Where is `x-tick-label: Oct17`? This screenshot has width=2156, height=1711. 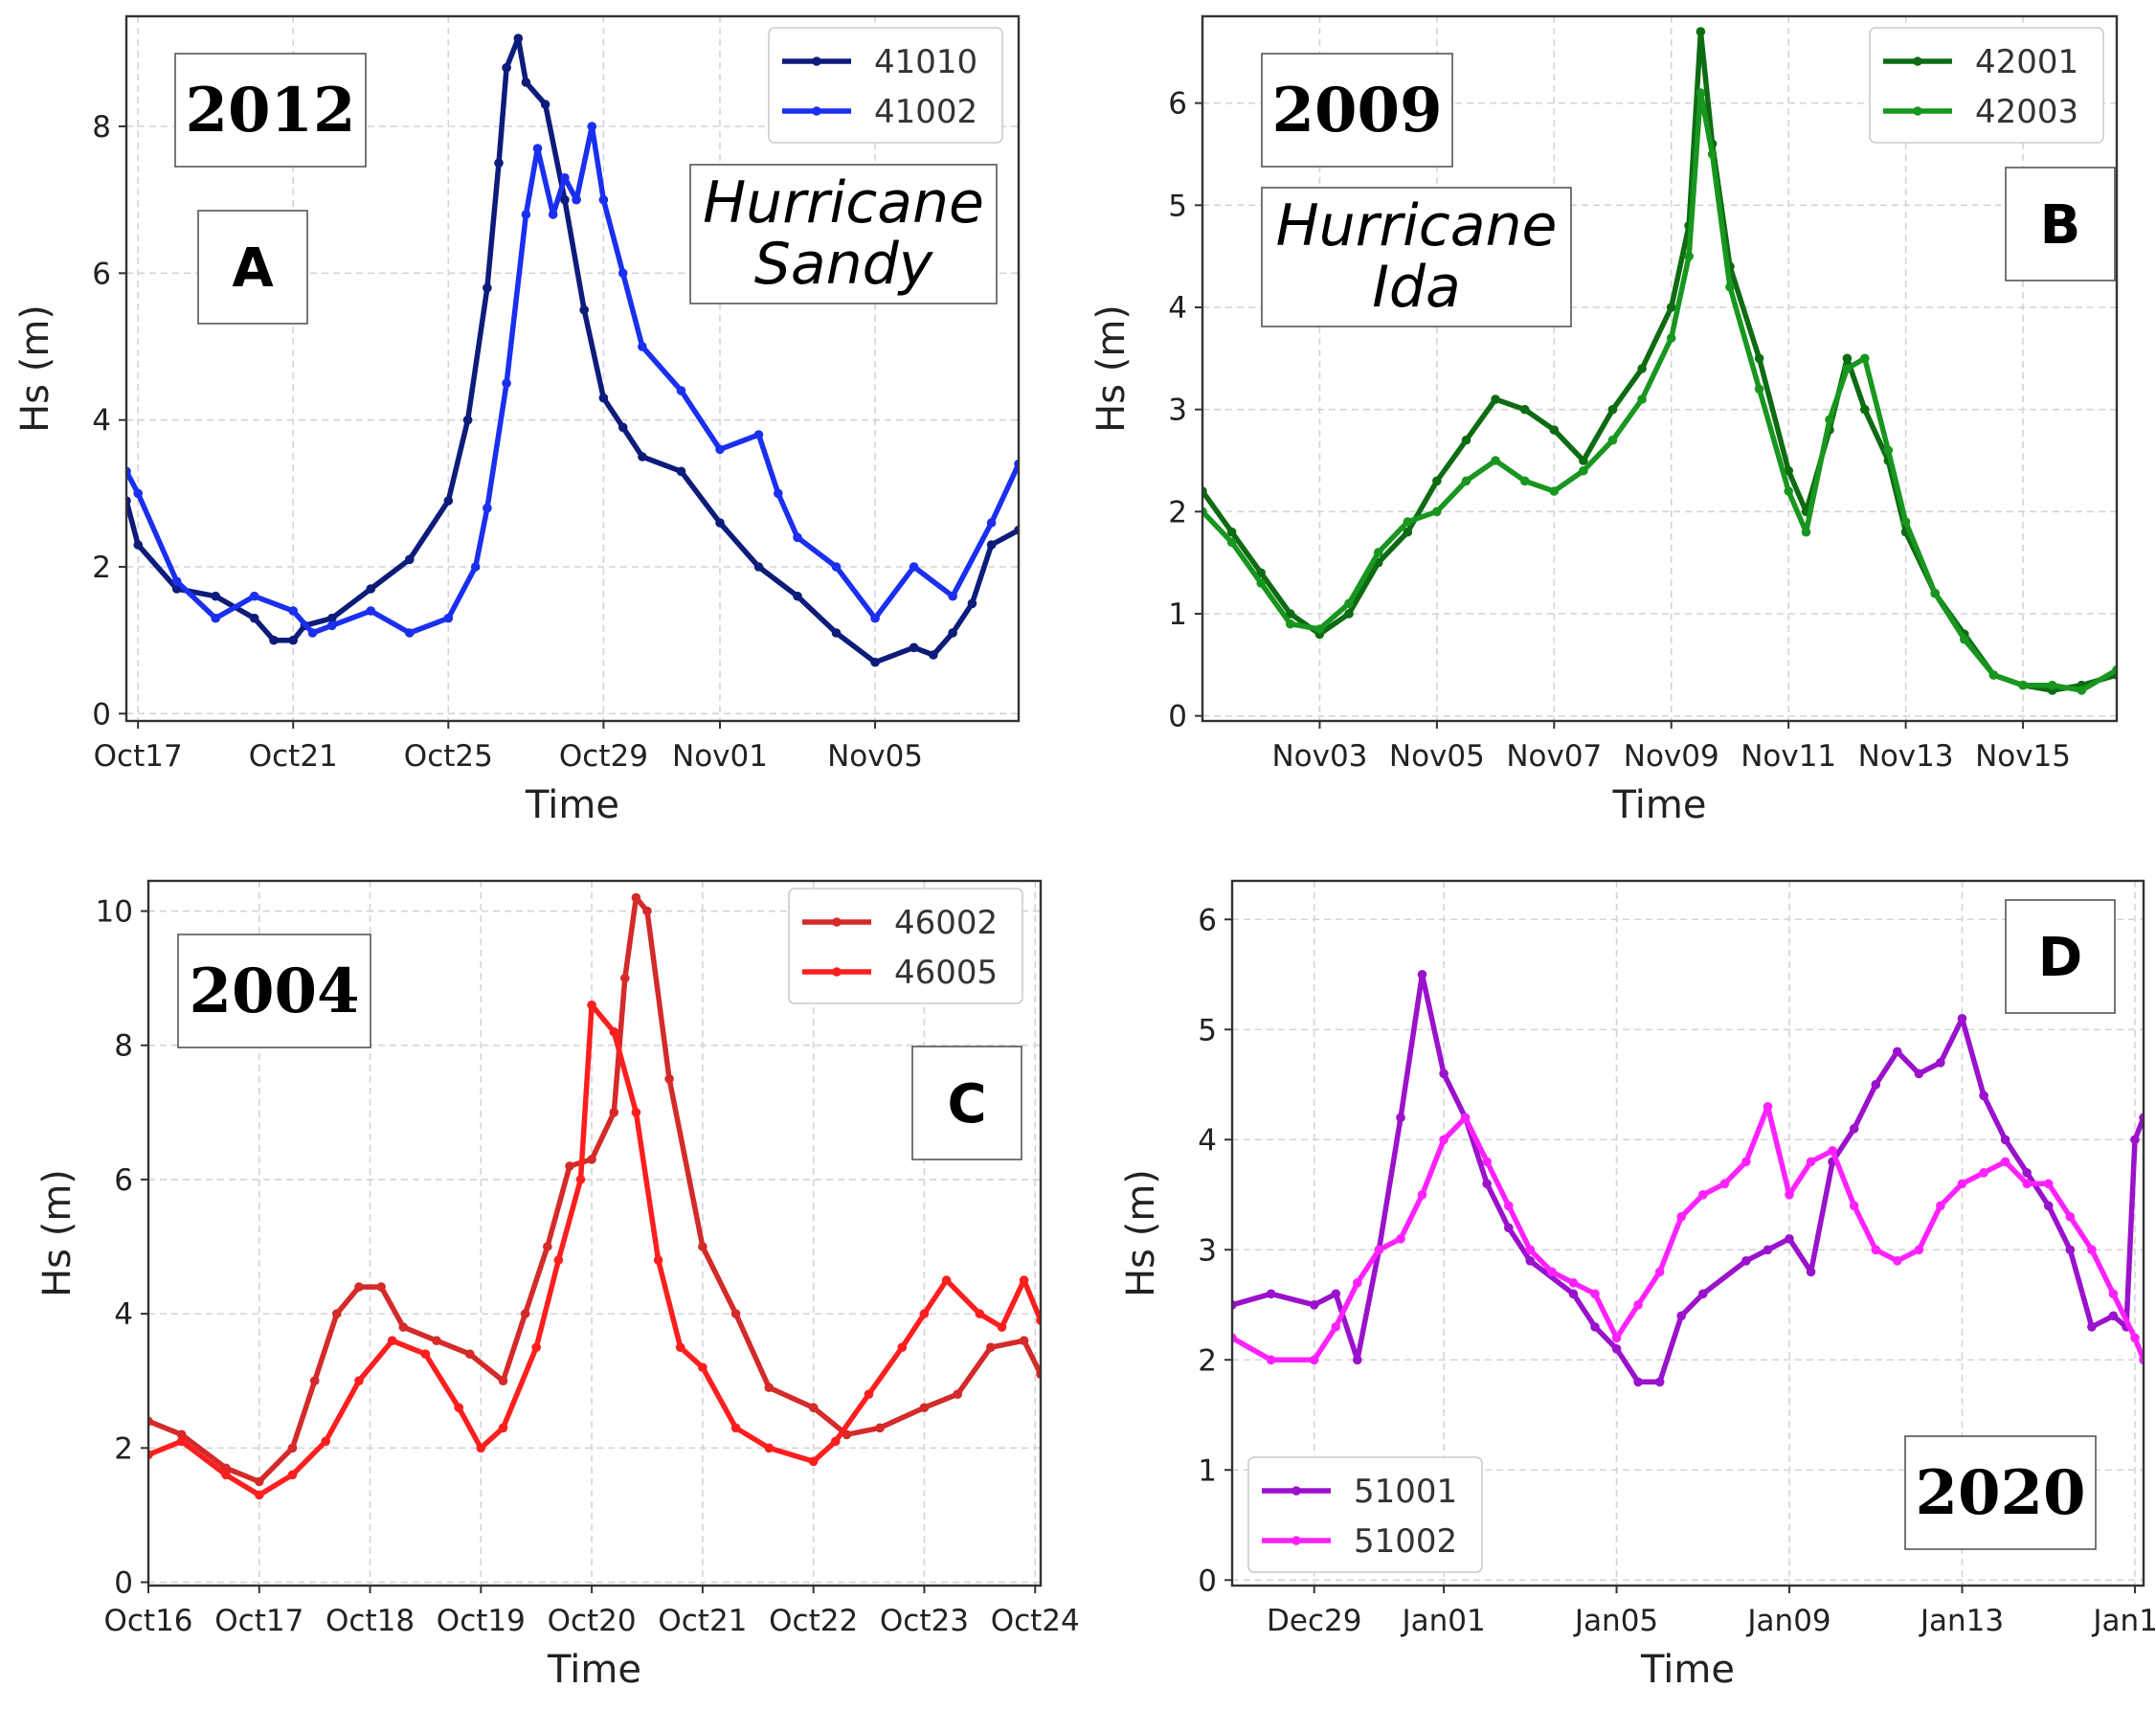 x-tick-label: Oct17 is located at coordinates (259, 1621).